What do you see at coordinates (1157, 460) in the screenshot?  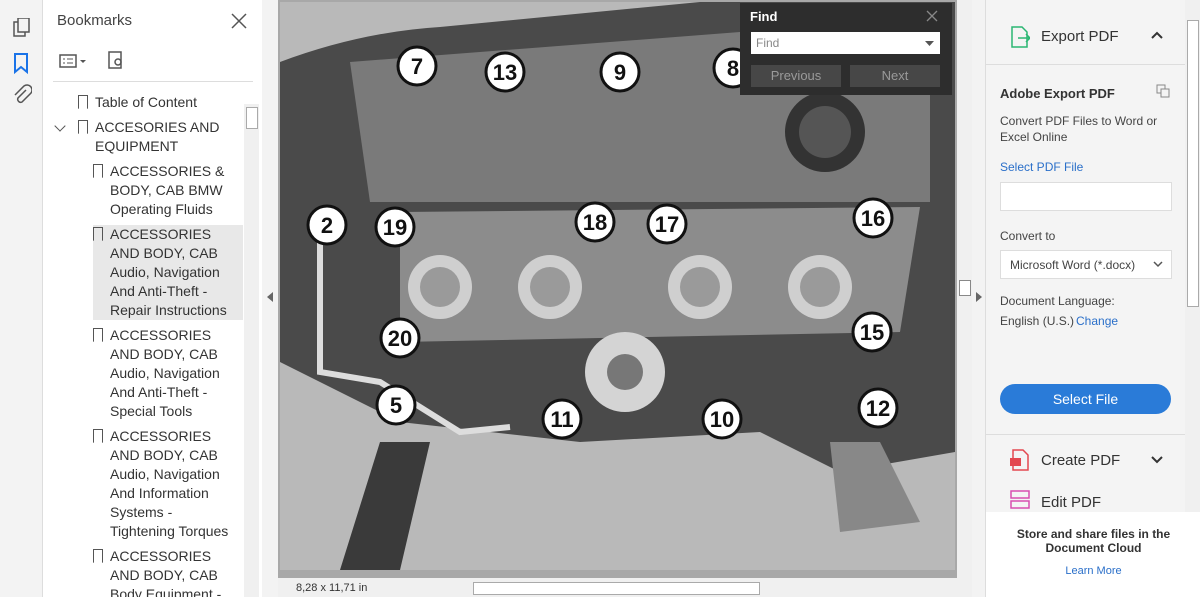 I see `expand-chevron` at bounding box center [1157, 460].